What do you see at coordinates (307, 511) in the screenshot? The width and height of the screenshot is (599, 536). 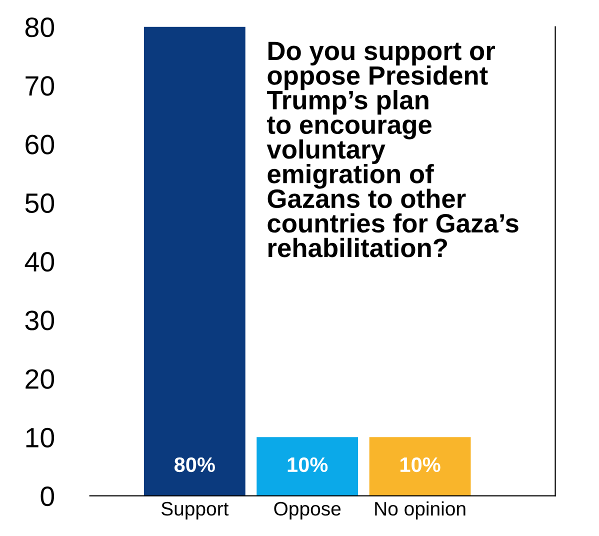 I see `x-tick-label: Oppose` at bounding box center [307, 511].